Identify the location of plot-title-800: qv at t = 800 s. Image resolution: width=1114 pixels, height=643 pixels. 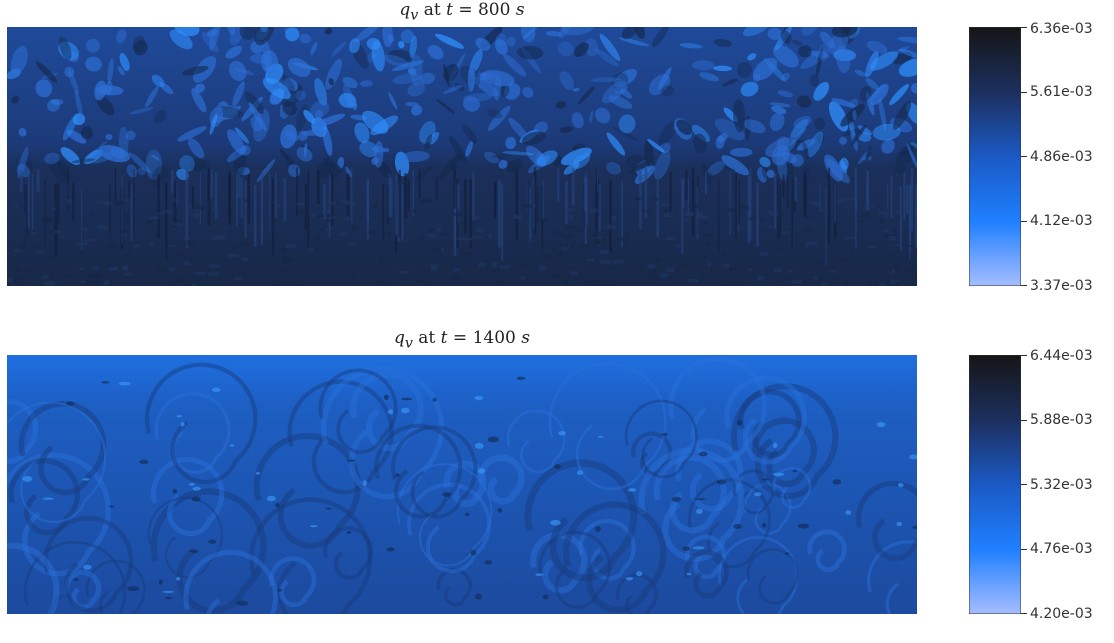
(462, 11).